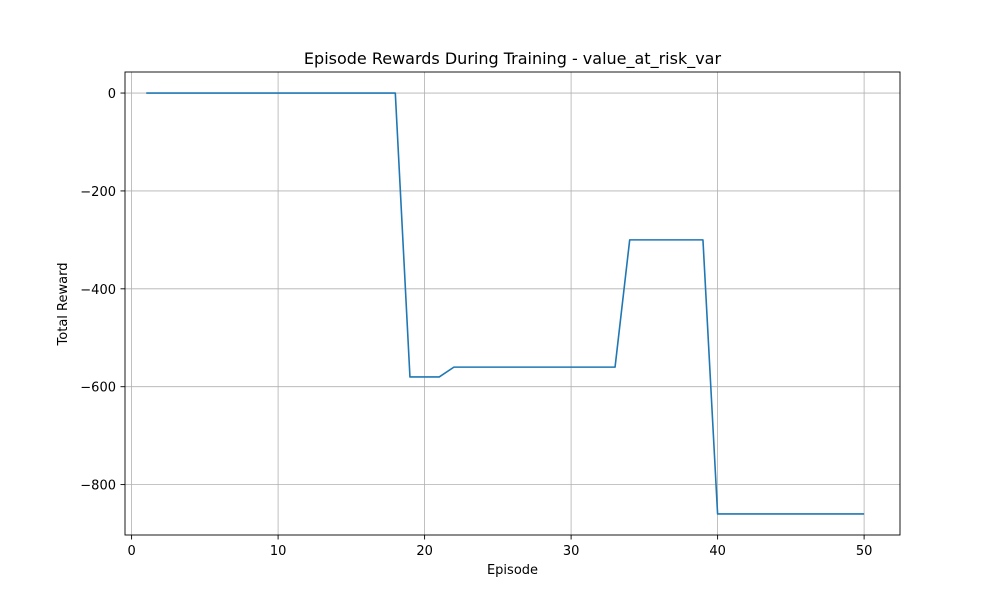 The width and height of the screenshot is (1000, 600). What do you see at coordinates (112, 94) in the screenshot?
I see `y-tick-label: 0` at bounding box center [112, 94].